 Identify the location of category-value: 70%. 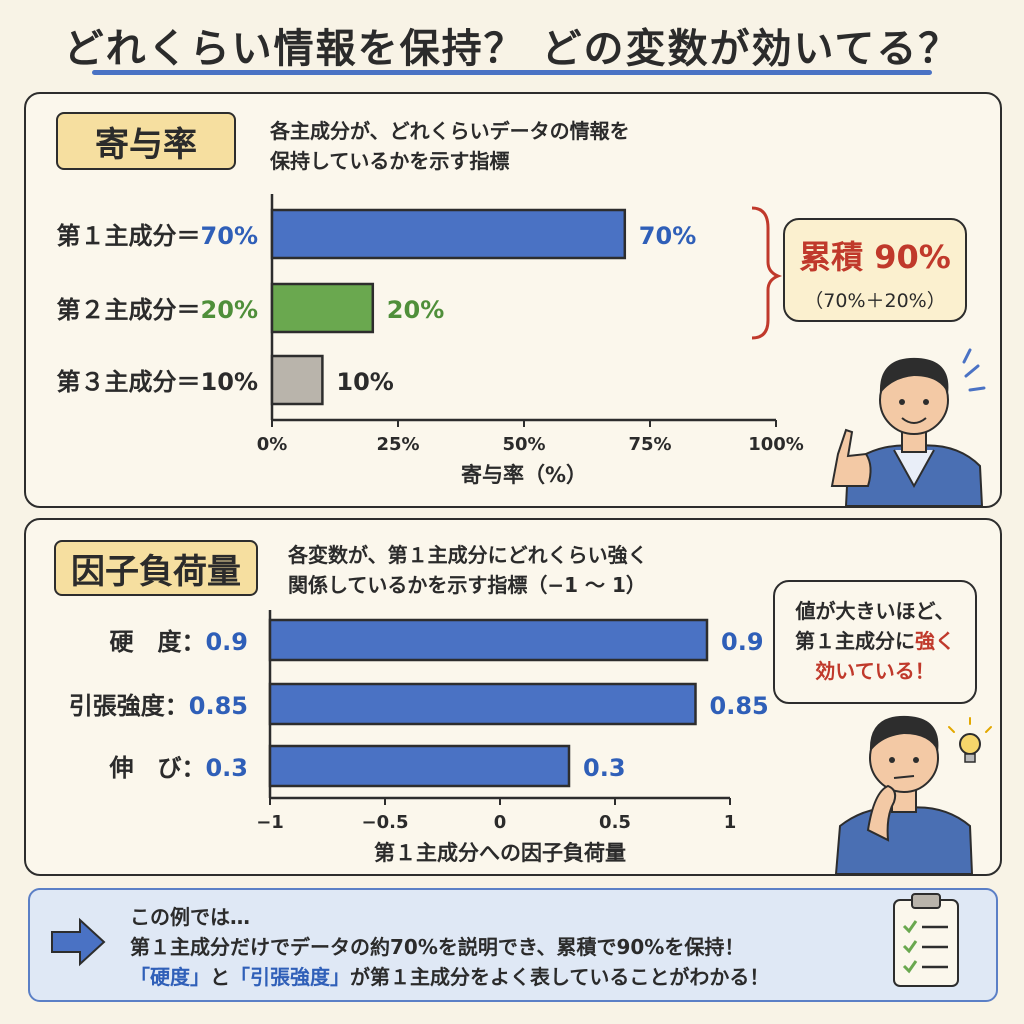
(229, 236).